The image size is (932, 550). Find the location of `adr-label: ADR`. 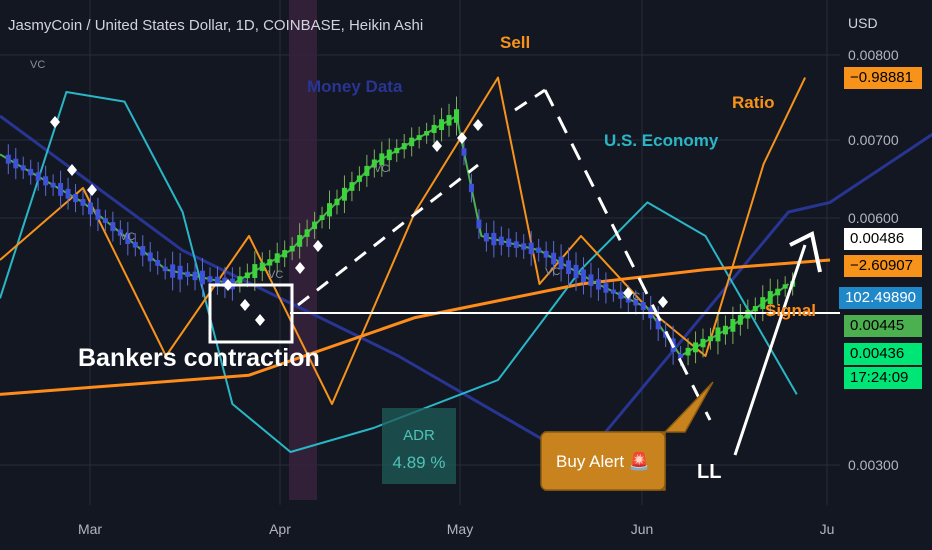

adr-label: ADR is located at coordinates (419, 435).